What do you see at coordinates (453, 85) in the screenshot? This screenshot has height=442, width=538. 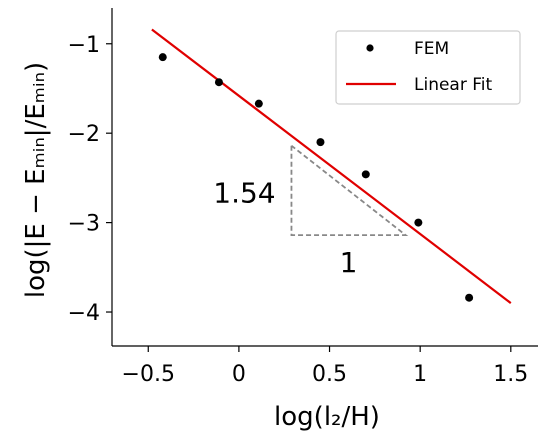 I see `legend-fit-label: Linear Fit` at bounding box center [453, 85].